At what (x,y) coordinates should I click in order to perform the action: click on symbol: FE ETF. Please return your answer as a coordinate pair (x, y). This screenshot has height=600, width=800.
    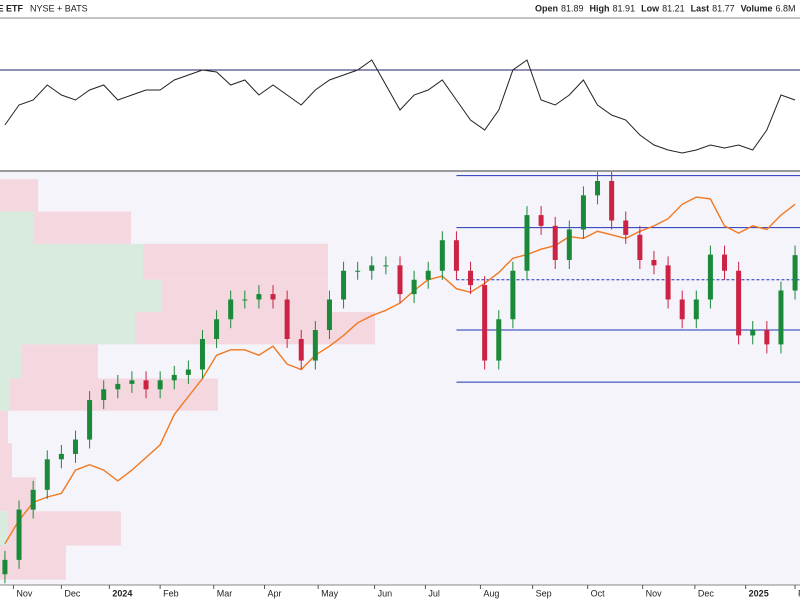
    Looking at the image, I should click on (12, 8).